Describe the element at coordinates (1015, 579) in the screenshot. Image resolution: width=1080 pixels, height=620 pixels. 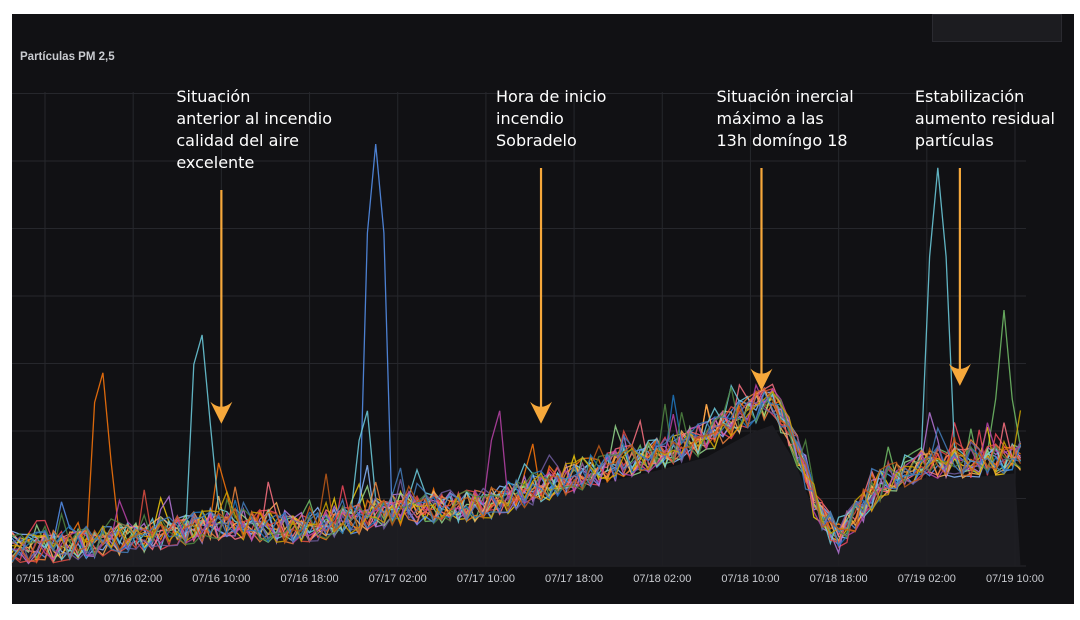
I see `x-tick-label: 07/19 10:00` at that location.